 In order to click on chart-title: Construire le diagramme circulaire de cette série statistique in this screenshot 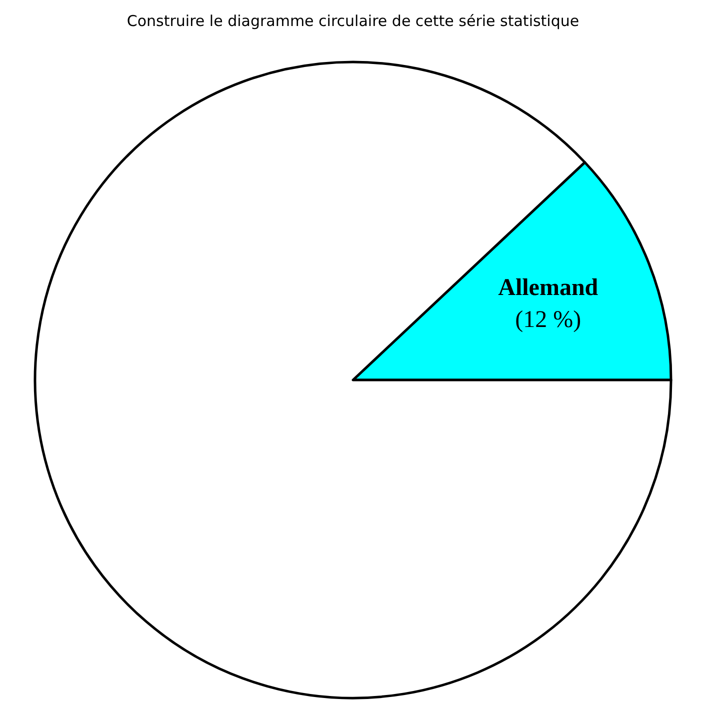, I will do `click(353, 21)`.